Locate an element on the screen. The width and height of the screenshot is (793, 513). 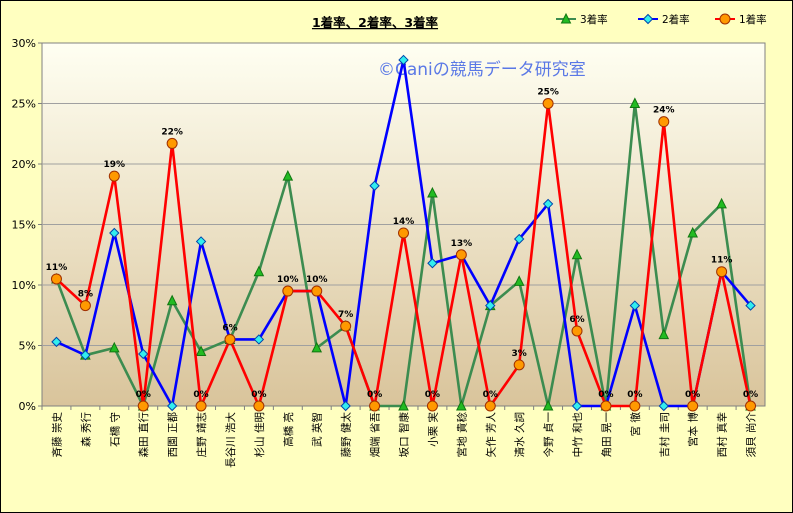
data-label: 25% is located at coordinates (548, 93).